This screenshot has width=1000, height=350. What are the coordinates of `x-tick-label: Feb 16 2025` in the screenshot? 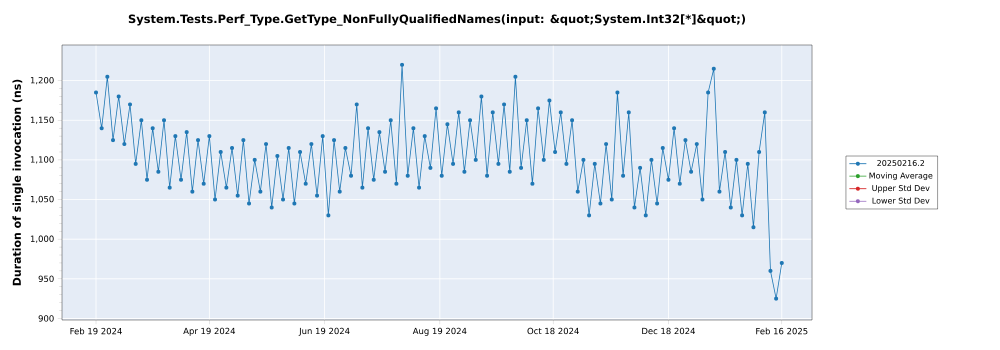 It's located at (782, 331).